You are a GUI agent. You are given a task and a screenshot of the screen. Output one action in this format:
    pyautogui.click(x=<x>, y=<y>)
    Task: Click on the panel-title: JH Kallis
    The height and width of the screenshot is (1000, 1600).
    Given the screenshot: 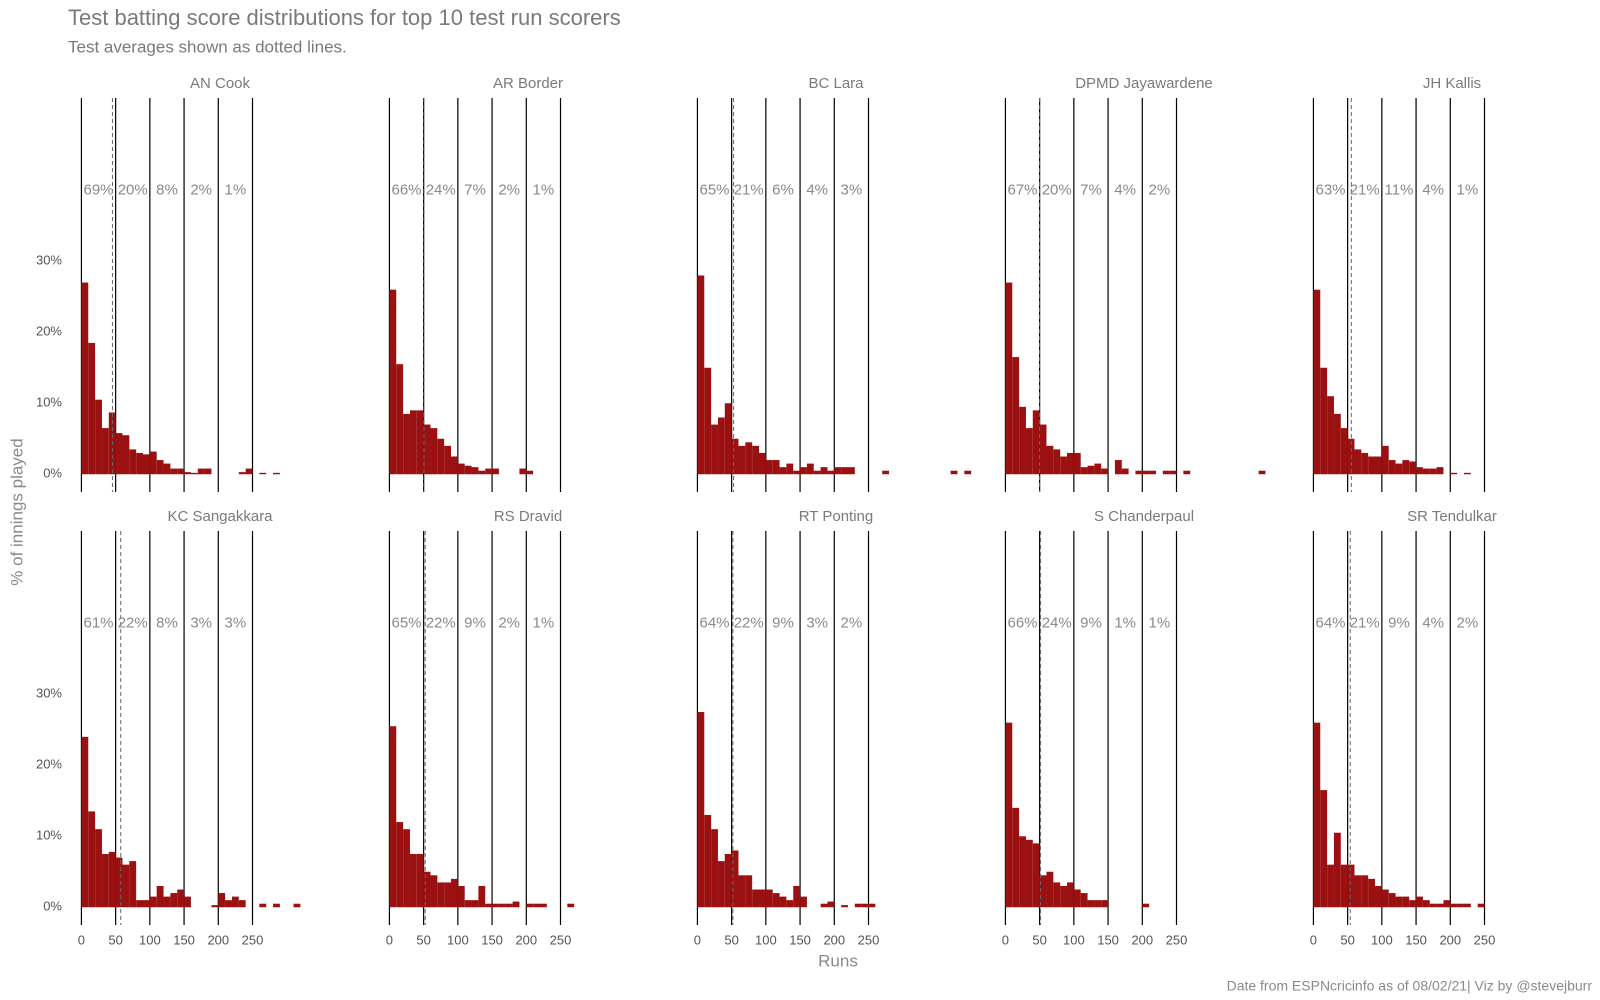 What is the action you would take?
    pyautogui.click(x=1452, y=83)
    